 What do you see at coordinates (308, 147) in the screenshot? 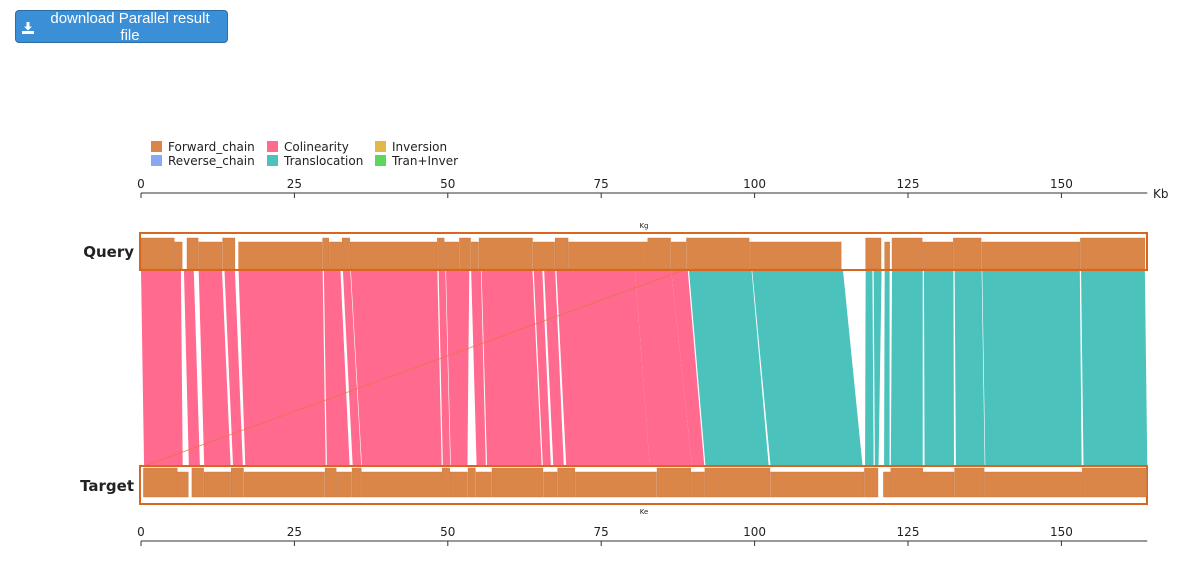
I see `legend-entry: Colinearity` at bounding box center [308, 147].